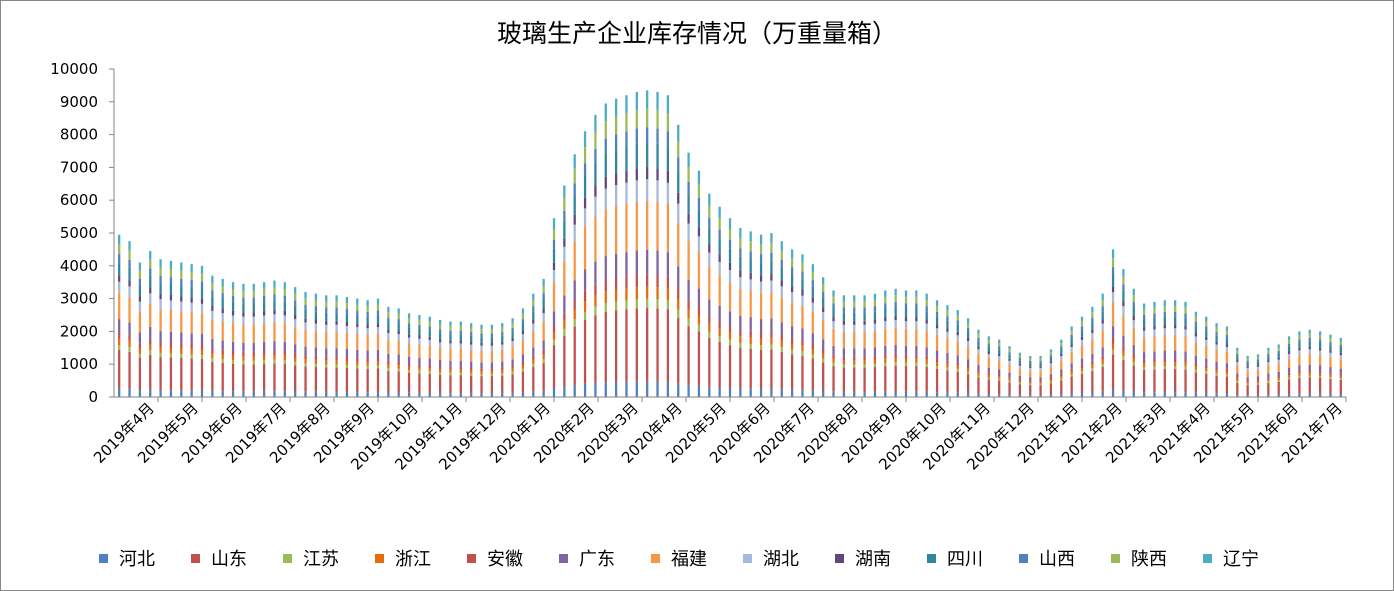  I want to click on legend-label: 浙江, so click(413, 559).